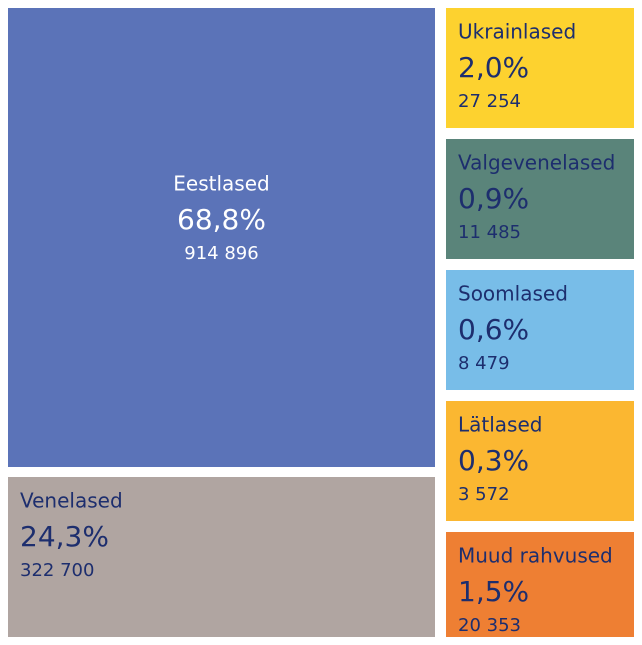 This screenshot has height=645, width=642. I want to click on tile-count: 3 572, so click(484, 494).